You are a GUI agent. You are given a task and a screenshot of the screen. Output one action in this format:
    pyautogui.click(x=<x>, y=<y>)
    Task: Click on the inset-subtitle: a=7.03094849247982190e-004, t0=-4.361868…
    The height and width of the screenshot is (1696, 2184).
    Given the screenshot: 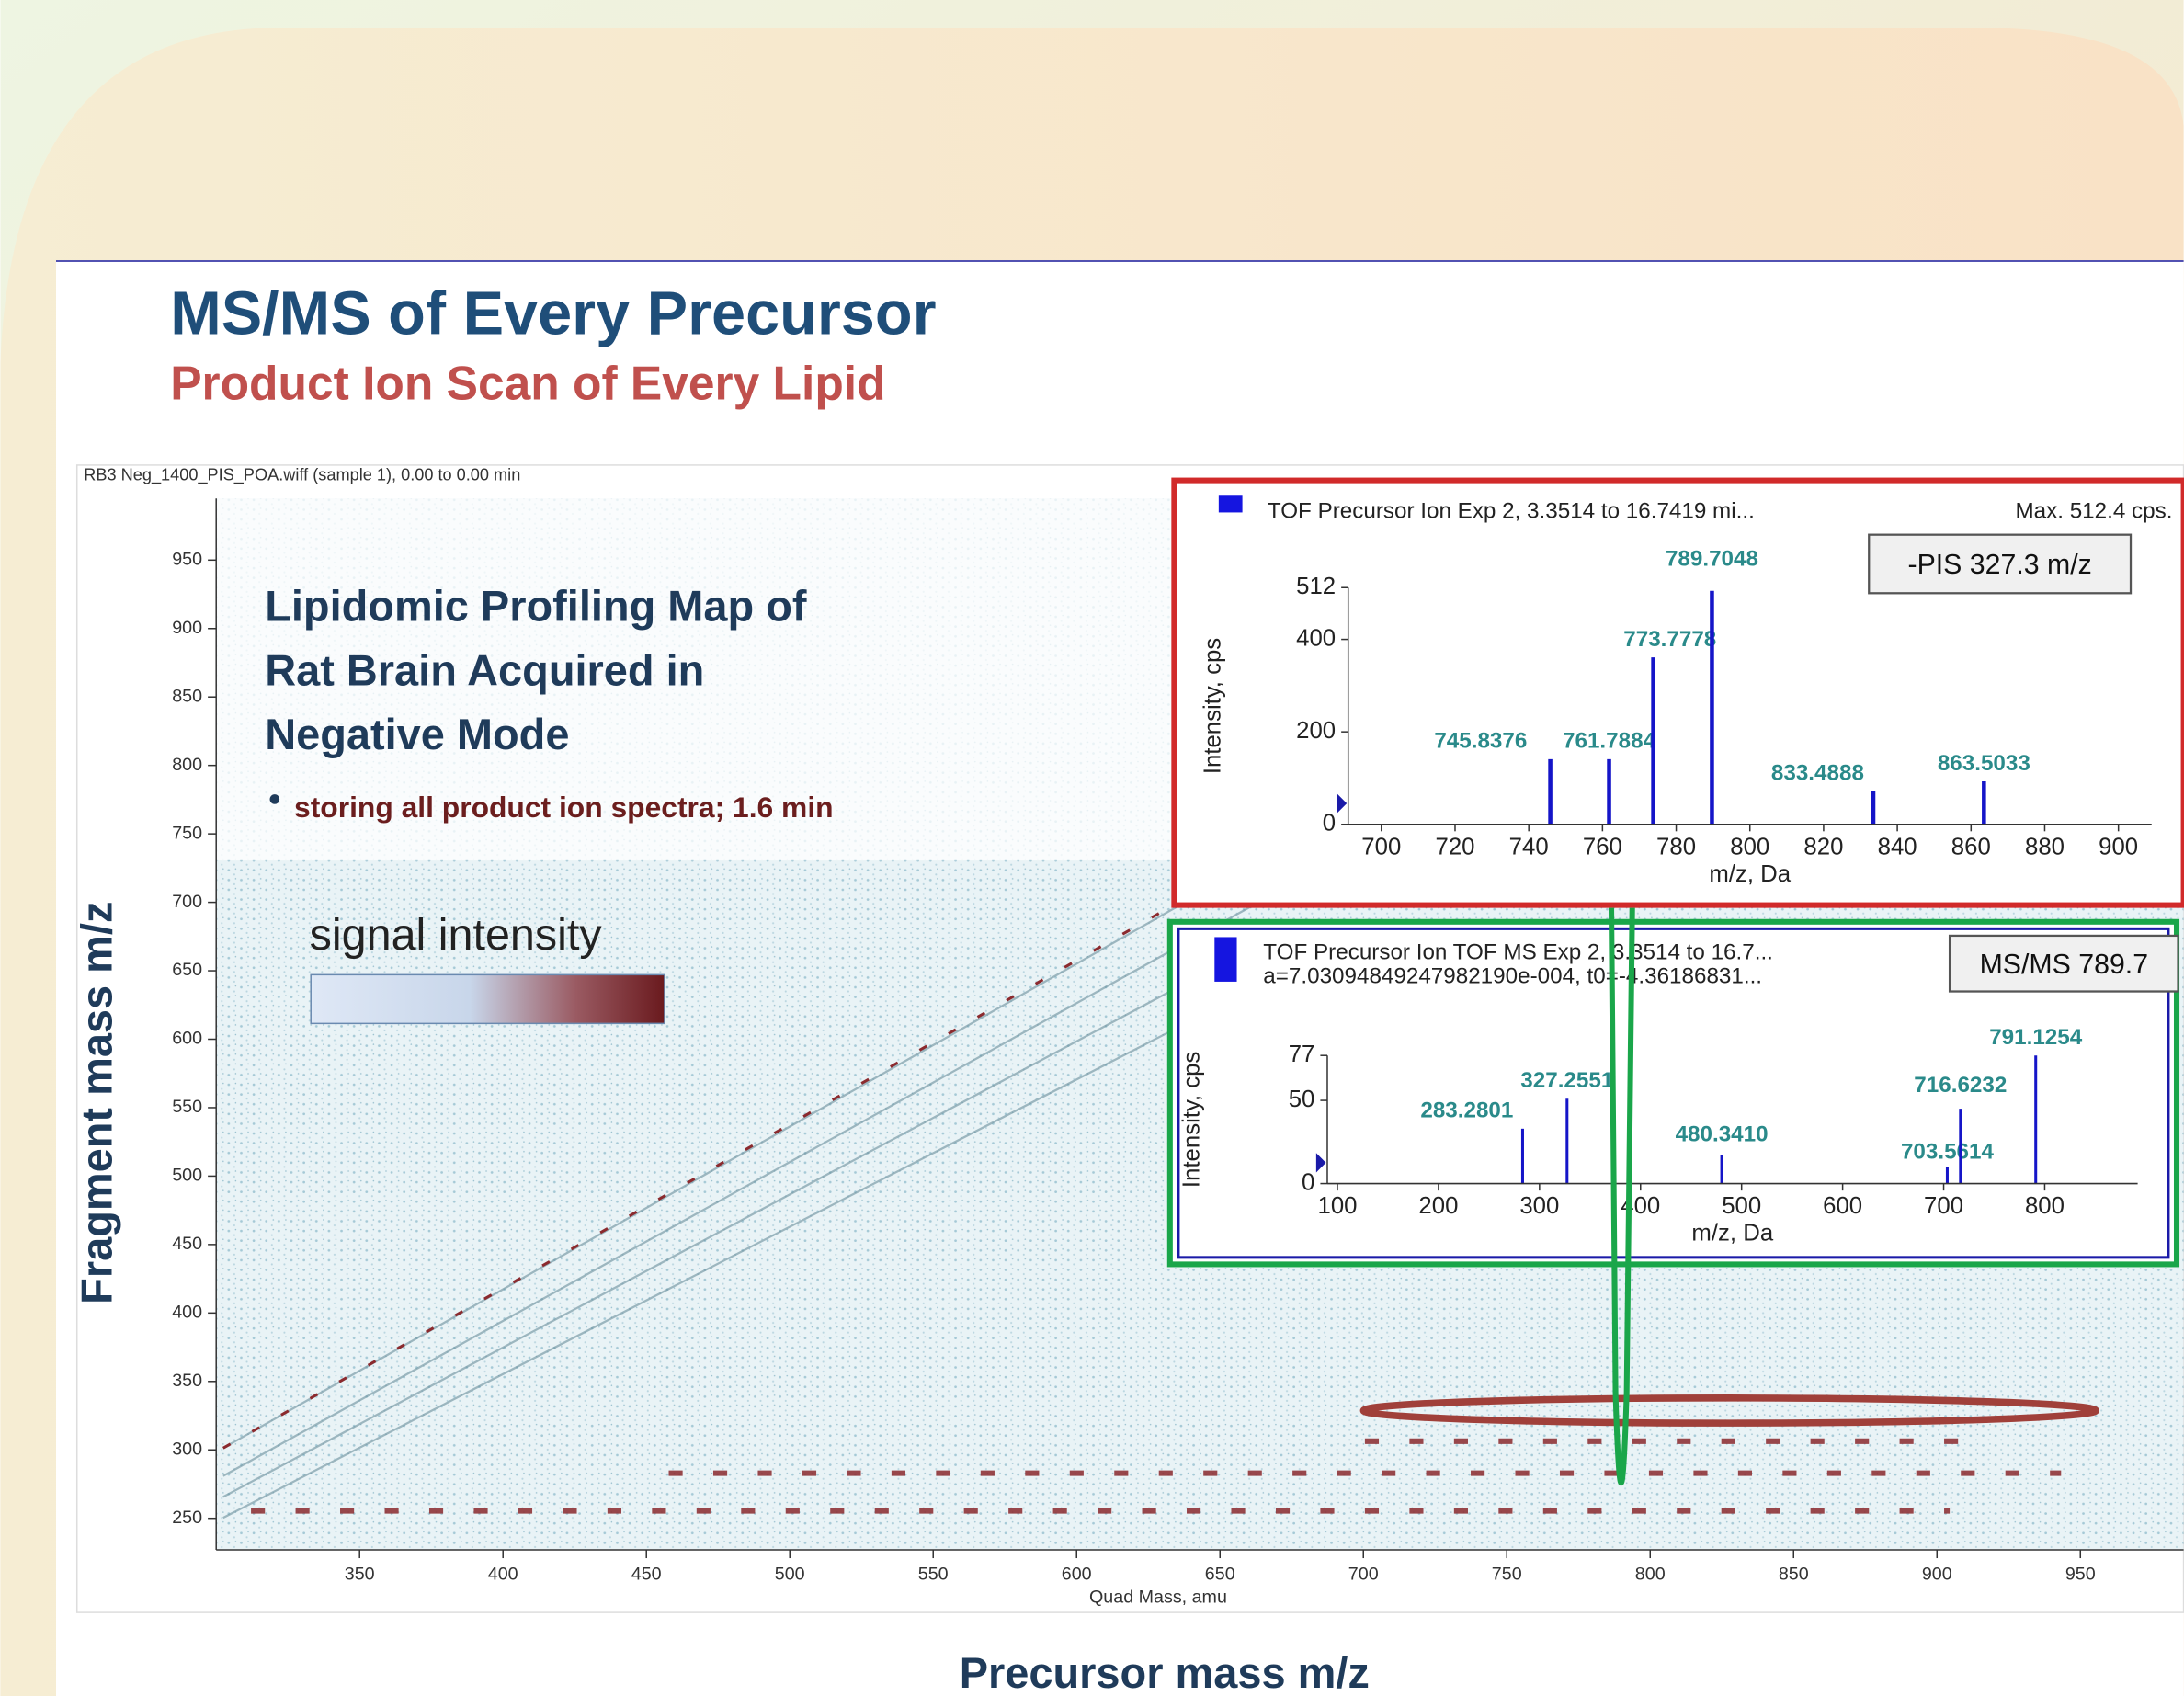 What is the action you would take?
    pyautogui.click(x=1512, y=975)
    